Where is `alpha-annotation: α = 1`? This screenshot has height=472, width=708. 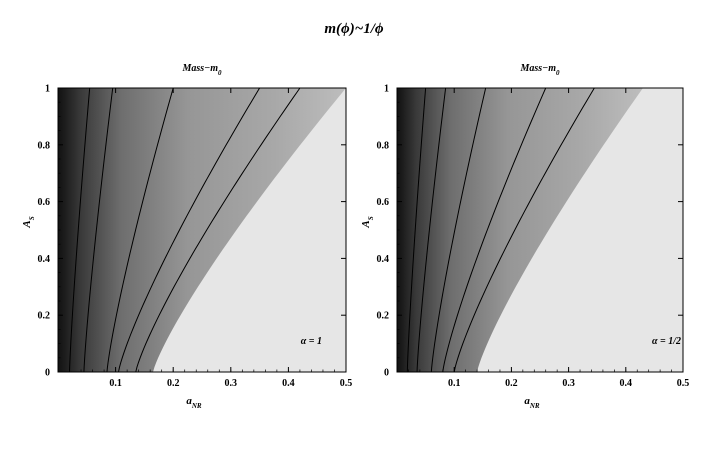
alpha-annotation: α = 1 is located at coordinates (311, 341).